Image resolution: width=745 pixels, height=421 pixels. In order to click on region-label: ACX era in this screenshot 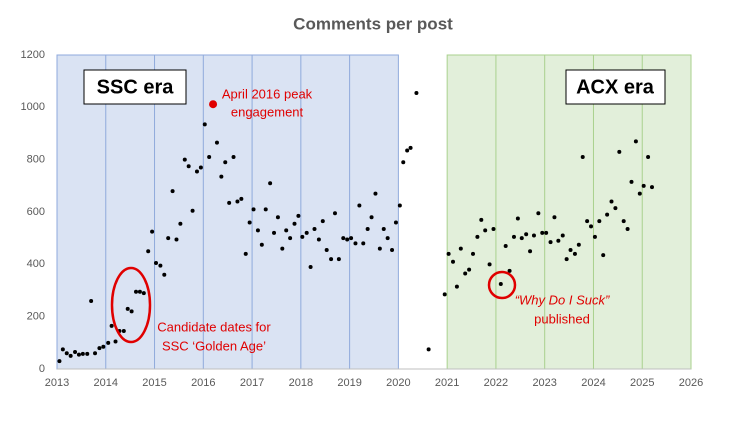, I will do `click(615, 87)`.